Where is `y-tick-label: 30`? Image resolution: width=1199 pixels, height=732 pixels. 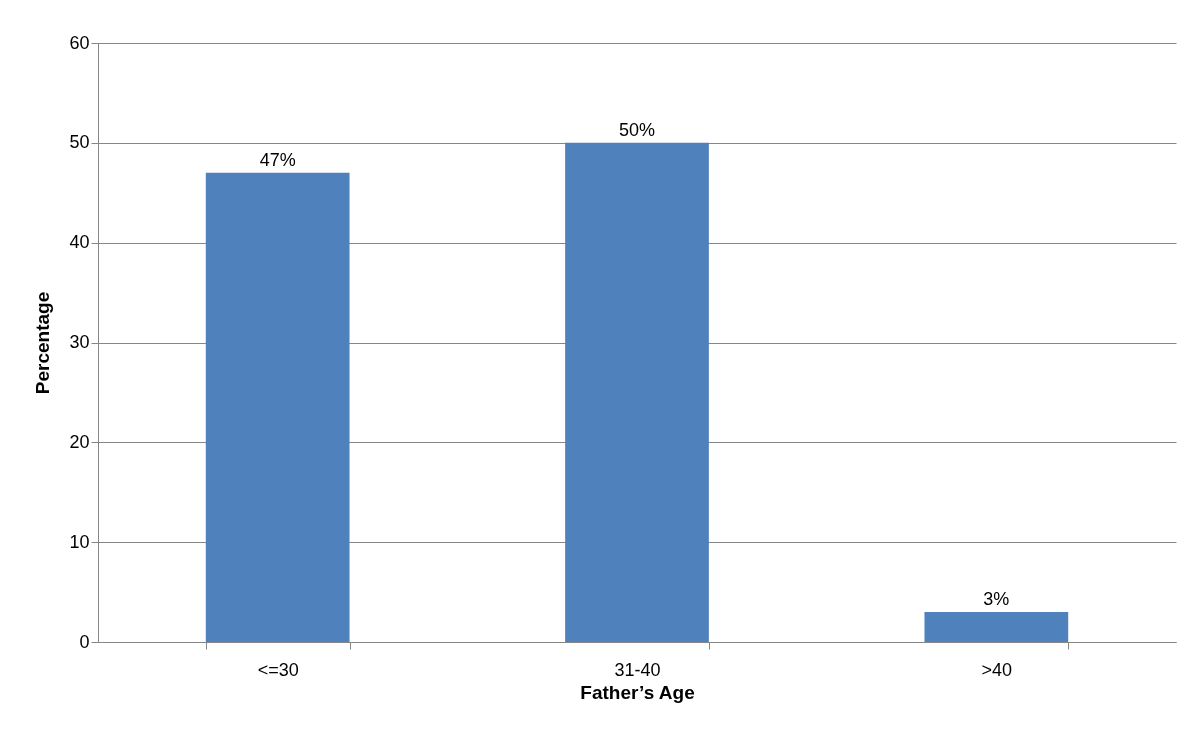 y-tick-label: 30 is located at coordinates (79, 342).